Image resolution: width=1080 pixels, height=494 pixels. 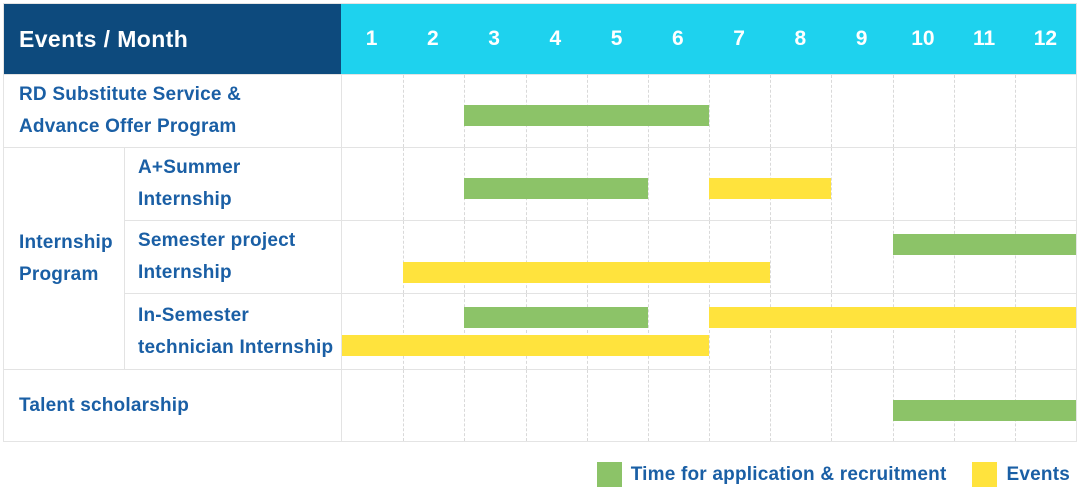 What do you see at coordinates (371, 38) in the screenshot?
I see `month-header-cell: 1` at bounding box center [371, 38].